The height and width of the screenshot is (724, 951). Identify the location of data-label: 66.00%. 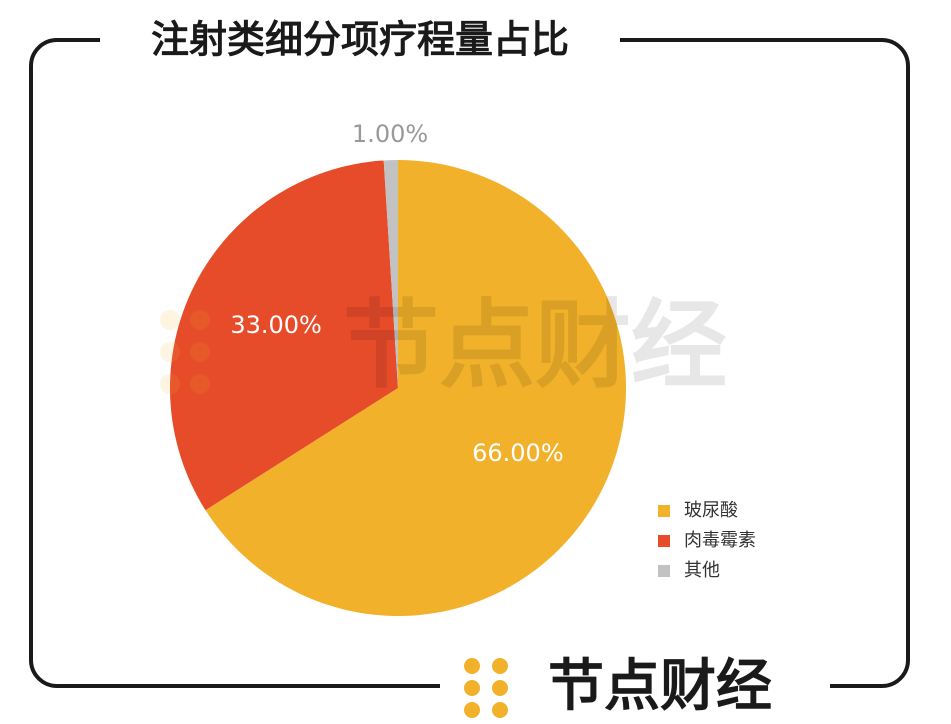
(518, 453).